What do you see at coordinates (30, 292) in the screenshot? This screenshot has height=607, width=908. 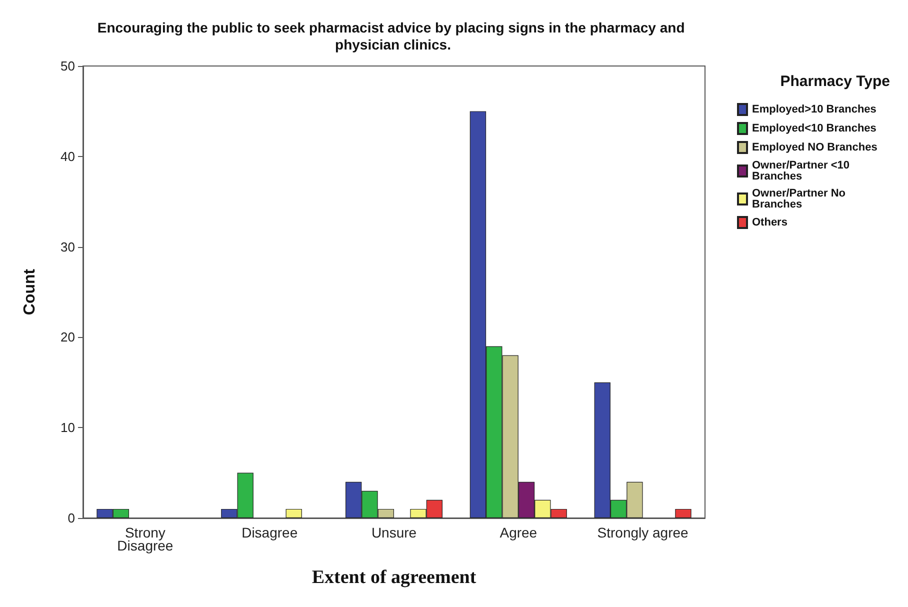 I see `y-axis-title: Count` at bounding box center [30, 292].